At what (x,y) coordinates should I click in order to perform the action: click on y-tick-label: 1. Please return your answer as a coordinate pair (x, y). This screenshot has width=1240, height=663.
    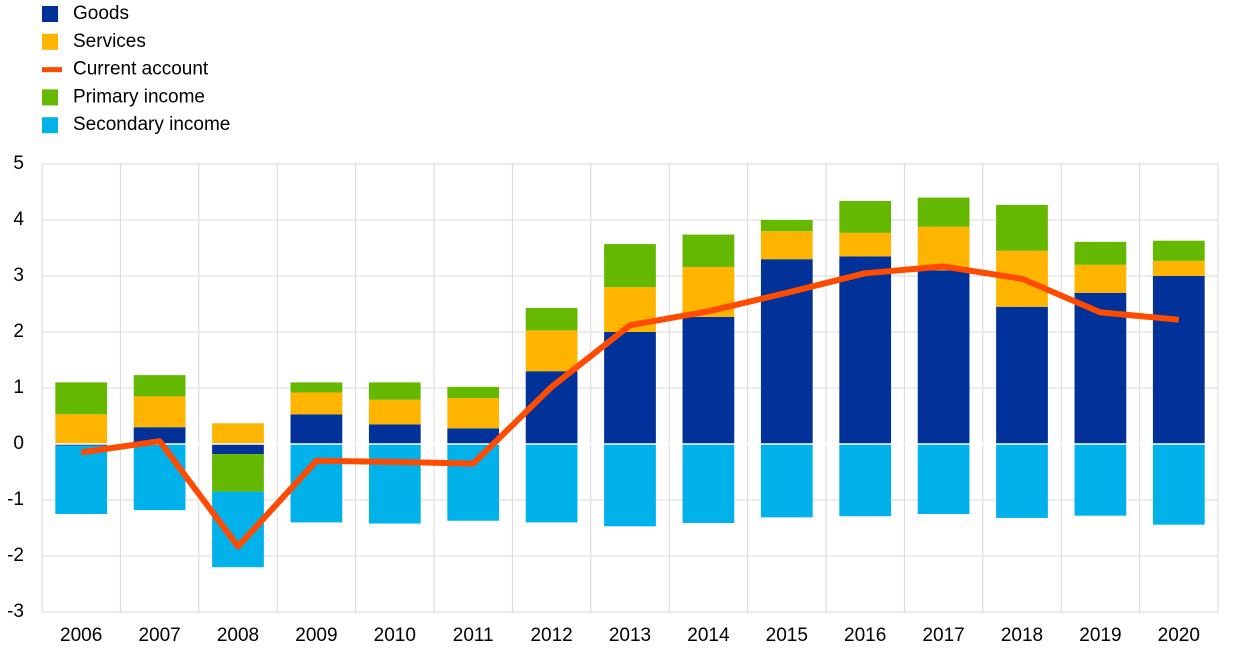
    Looking at the image, I should click on (18, 387).